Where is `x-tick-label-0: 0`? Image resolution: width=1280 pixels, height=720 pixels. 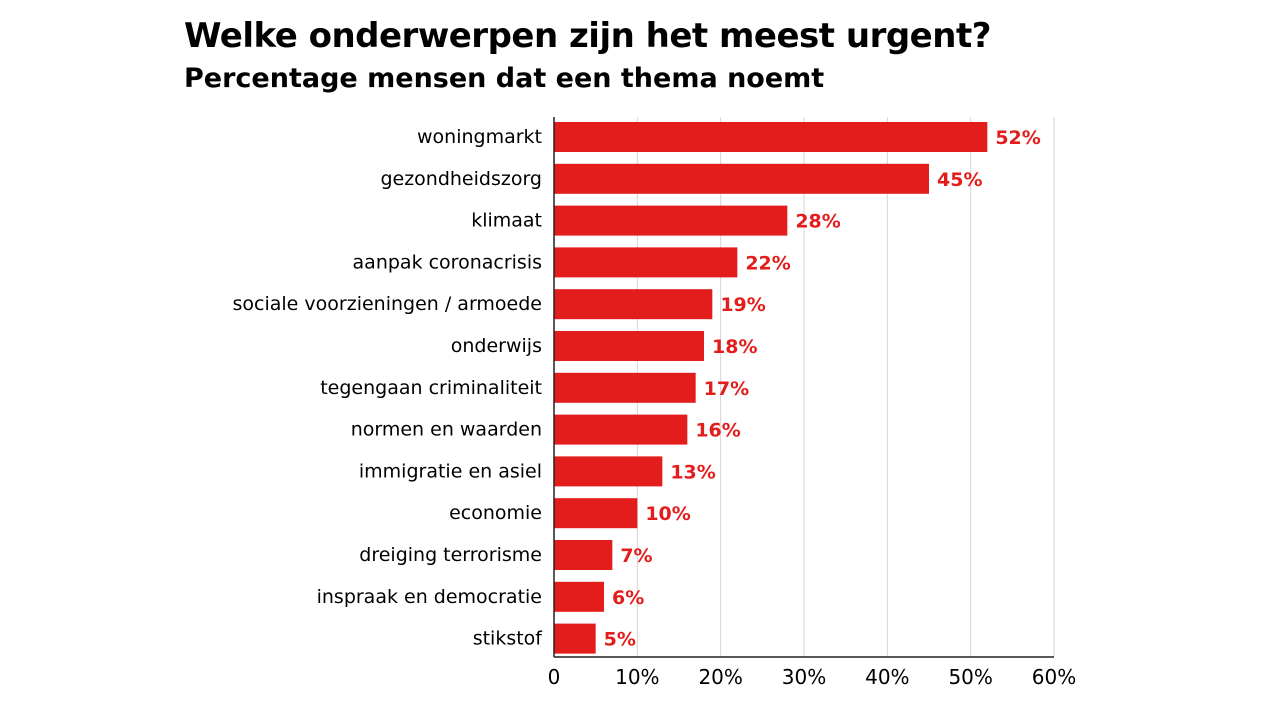 x-tick-label-0: 0 is located at coordinates (554, 677).